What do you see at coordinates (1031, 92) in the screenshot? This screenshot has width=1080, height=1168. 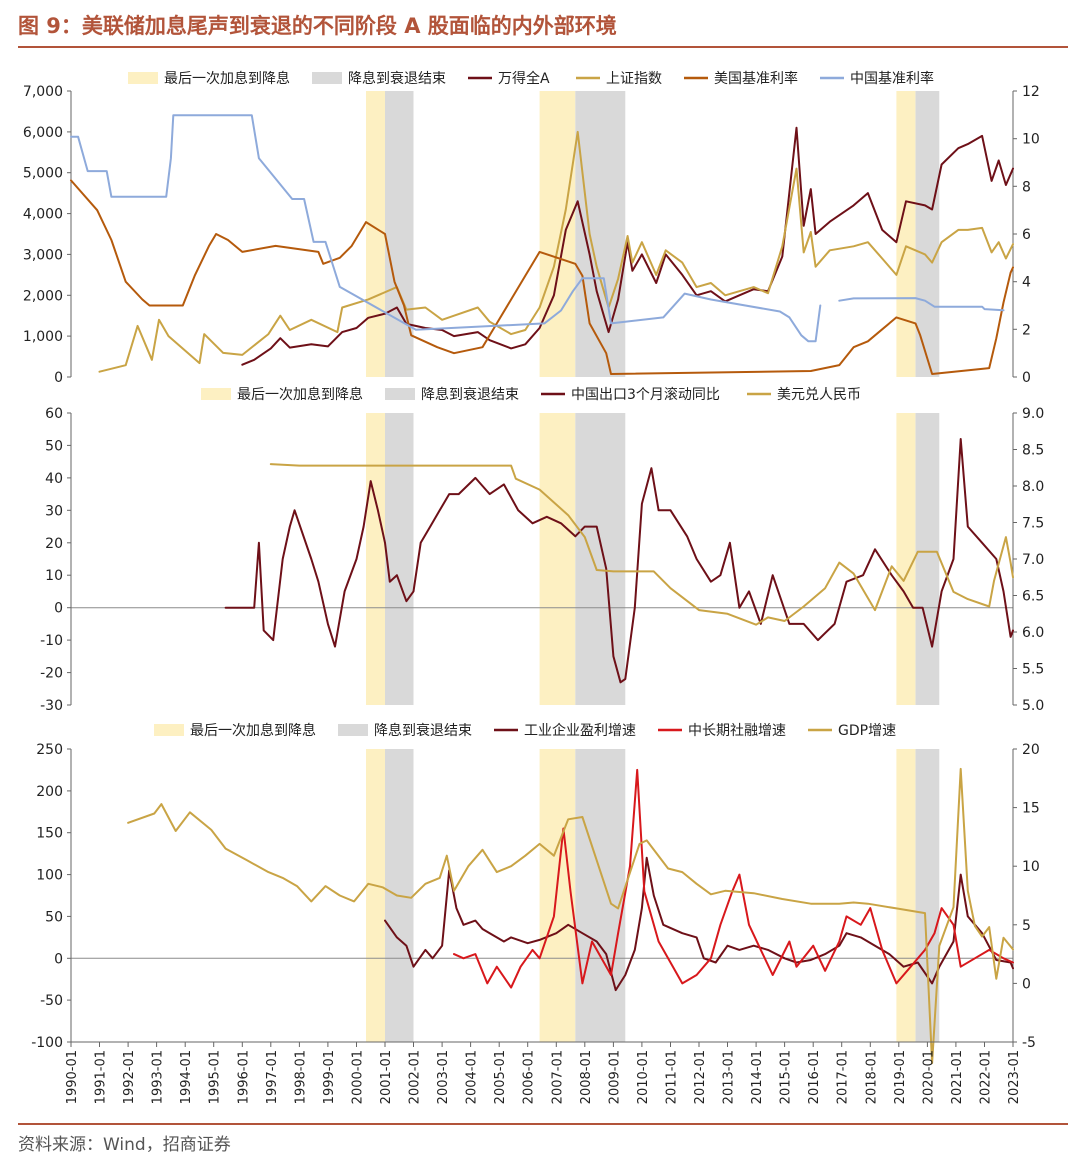 I see `right-tick-label: 12` at bounding box center [1031, 92].